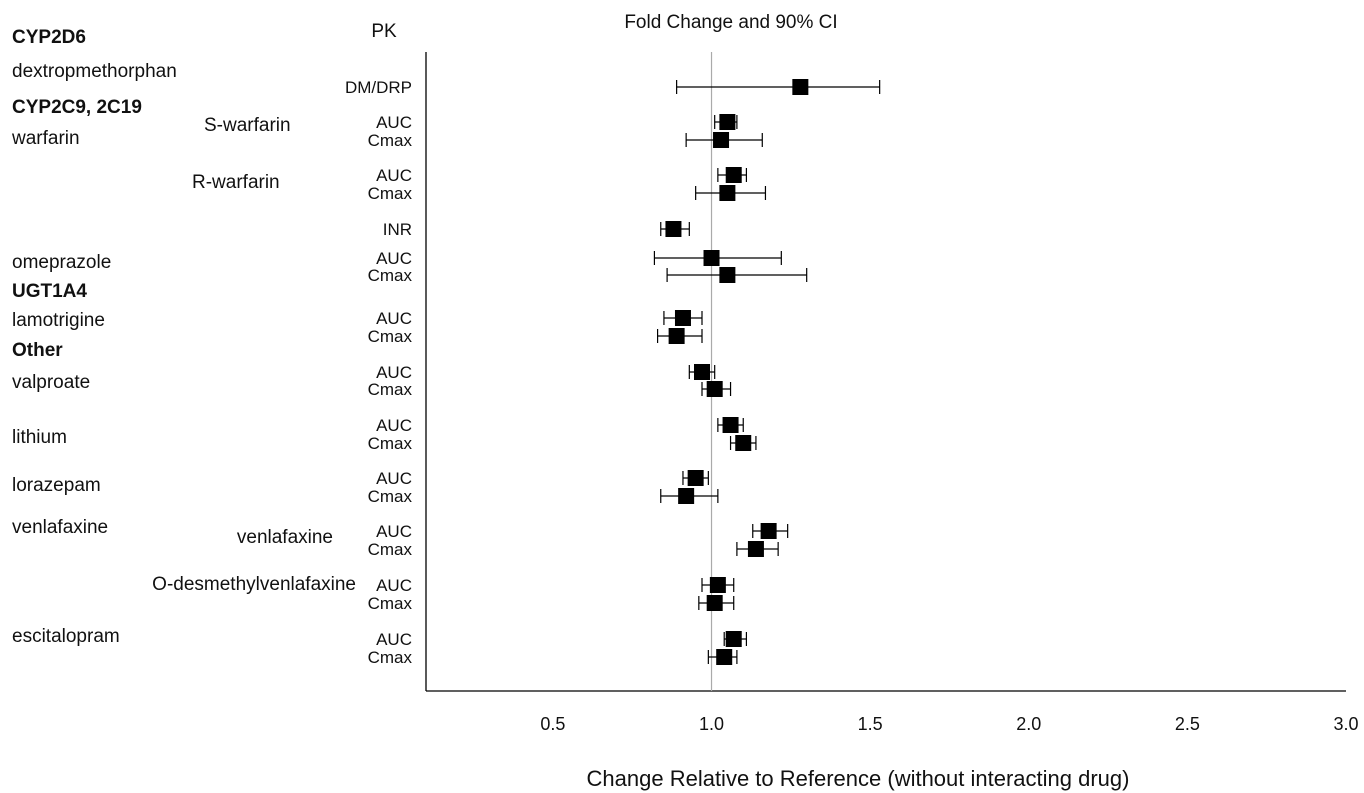 The image size is (1364, 793). What do you see at coordinates (730, 22) in the screenshot?
I see `chart-title: Fold Change and 90% CI` at bounding box center [730, 22].